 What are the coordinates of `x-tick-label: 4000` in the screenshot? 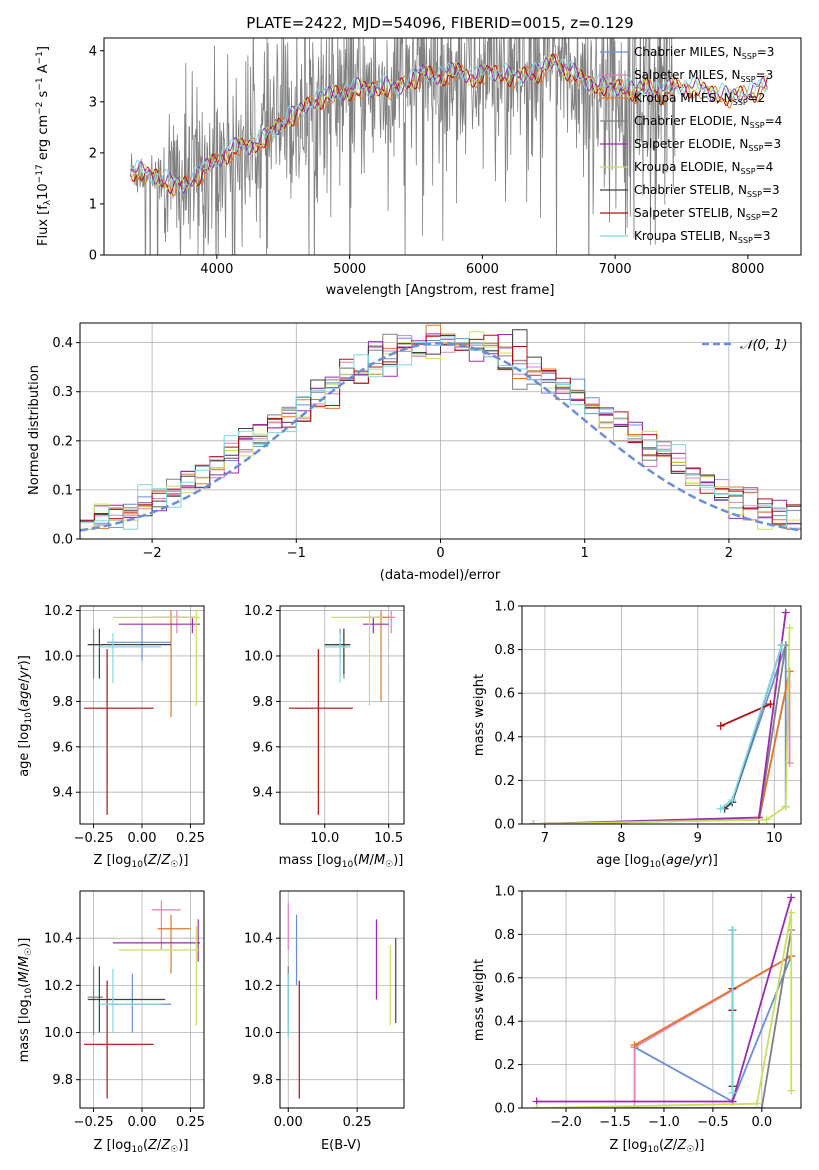 It's located at (216, 269).